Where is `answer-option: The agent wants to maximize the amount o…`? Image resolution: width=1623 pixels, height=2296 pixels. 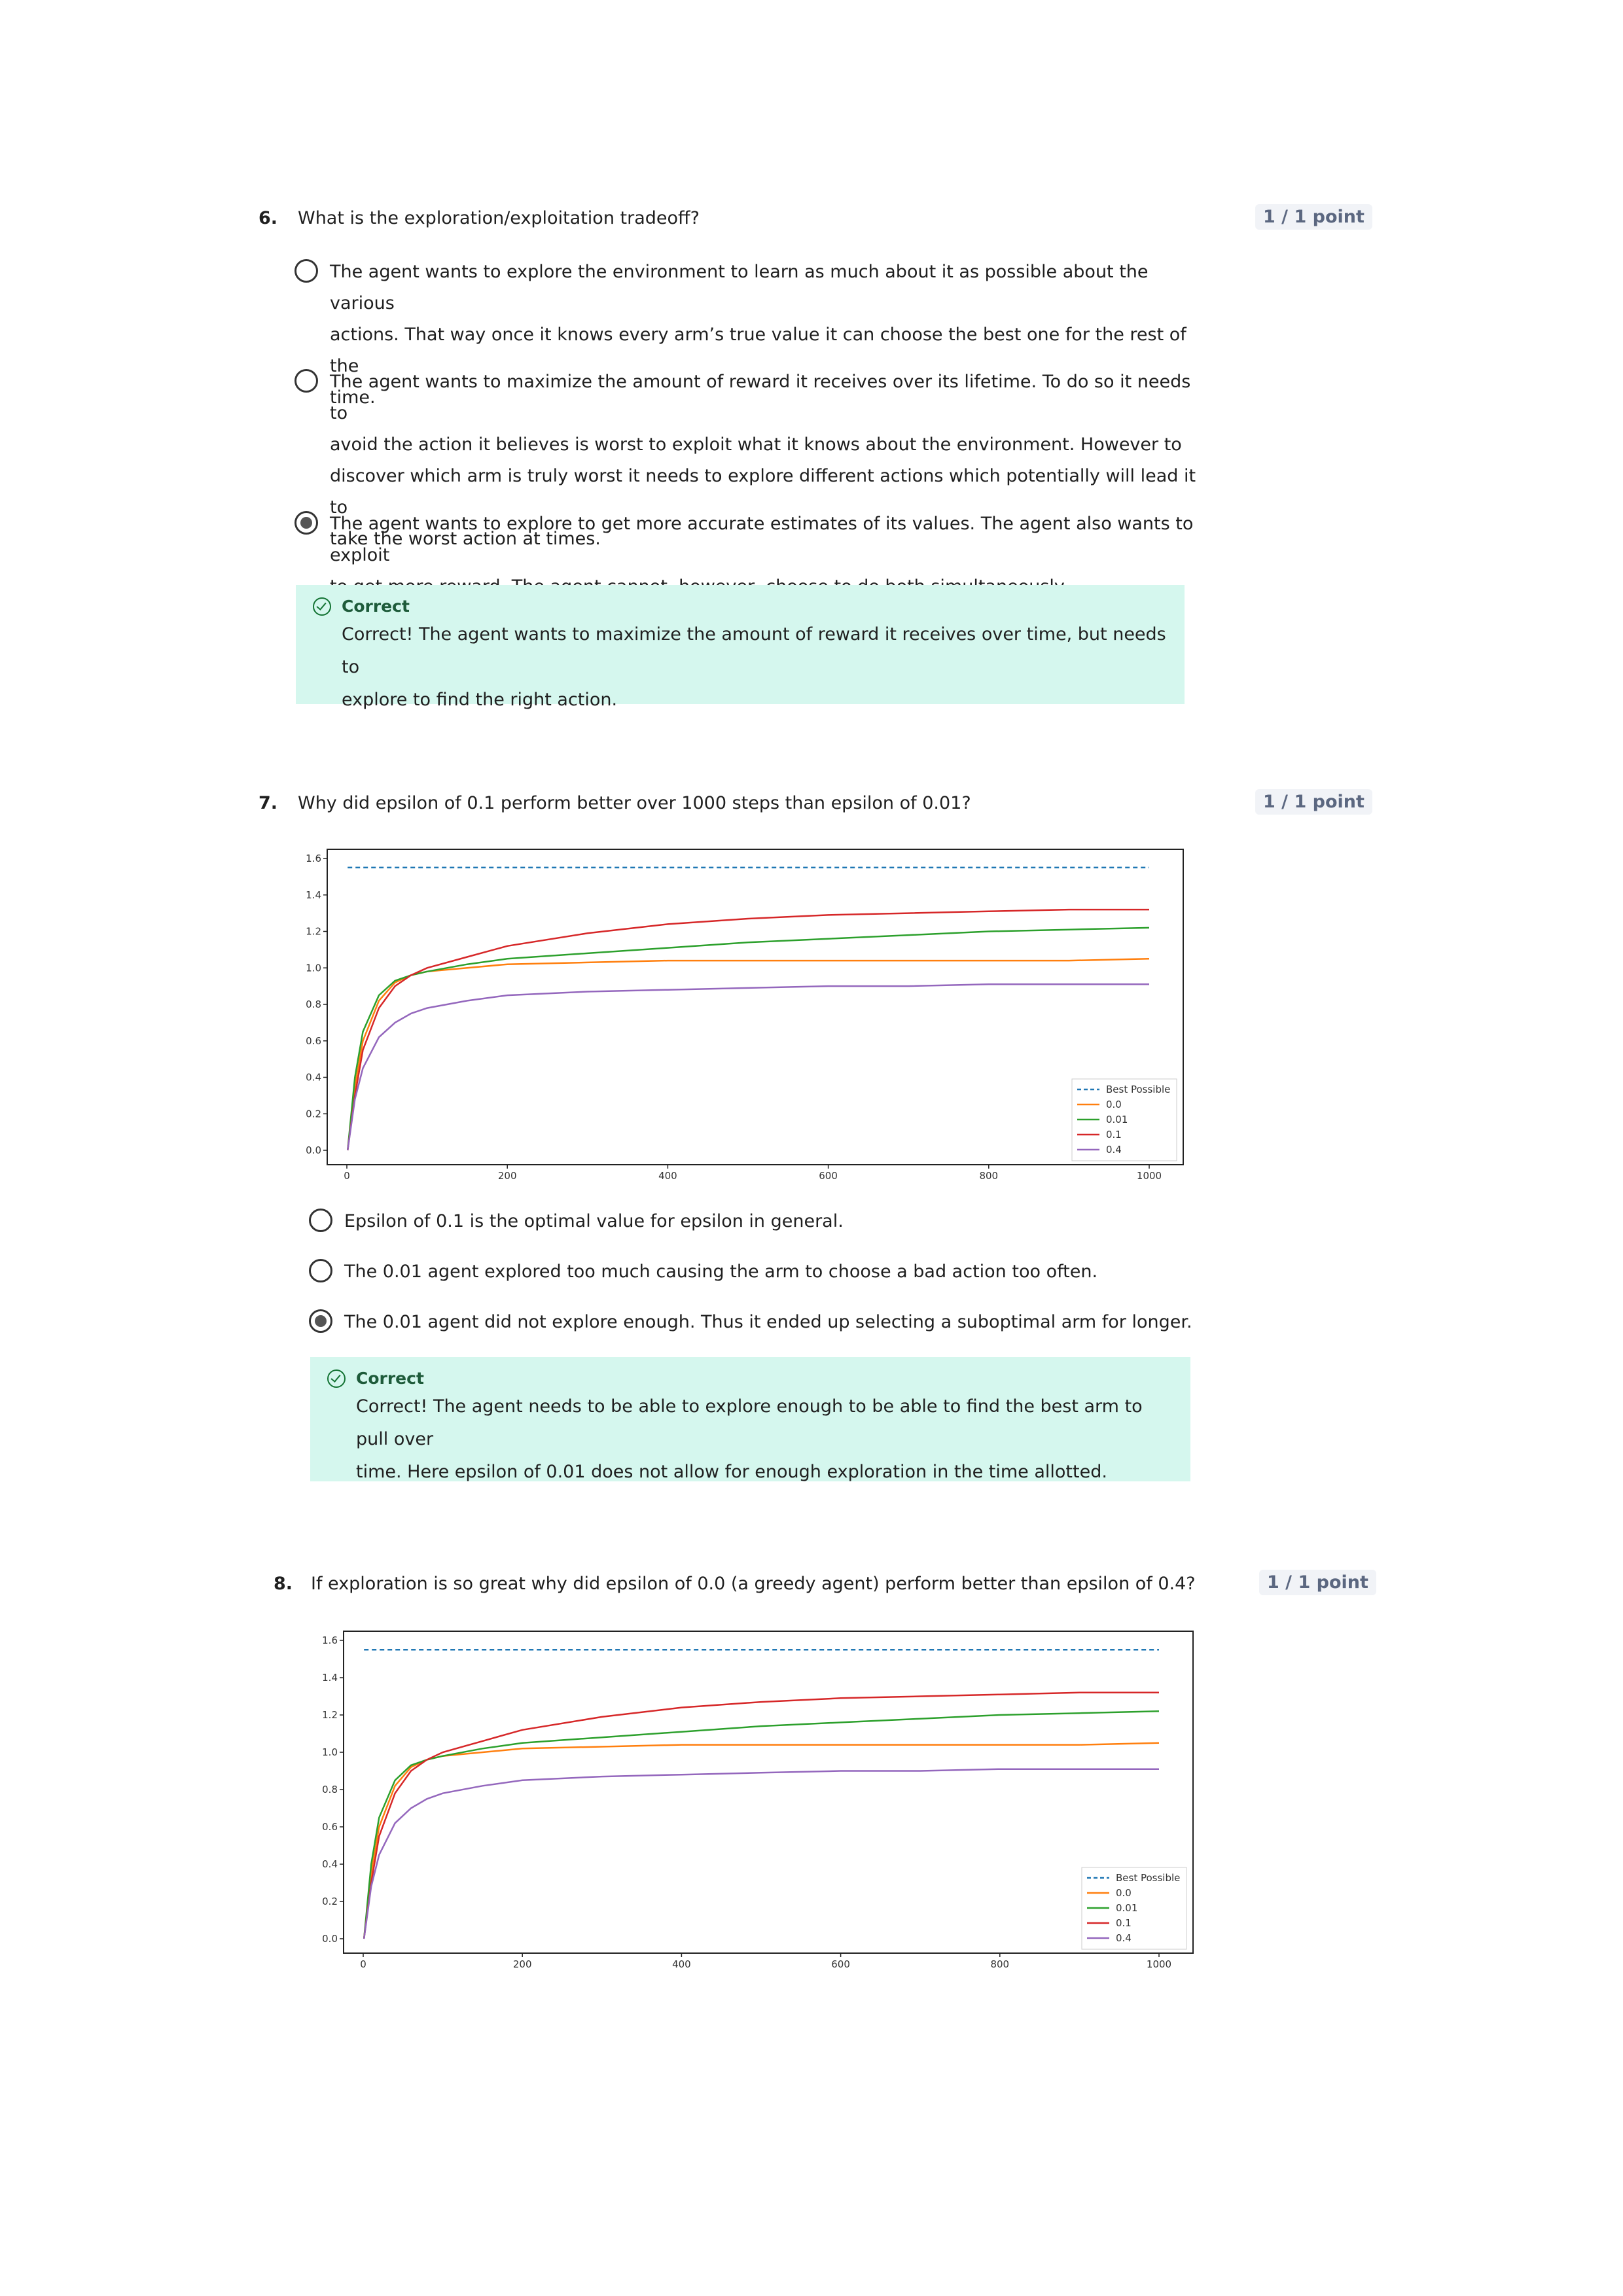 answer-option: The agent wants to maximize the amount o… is located at coordinates (752, 461).